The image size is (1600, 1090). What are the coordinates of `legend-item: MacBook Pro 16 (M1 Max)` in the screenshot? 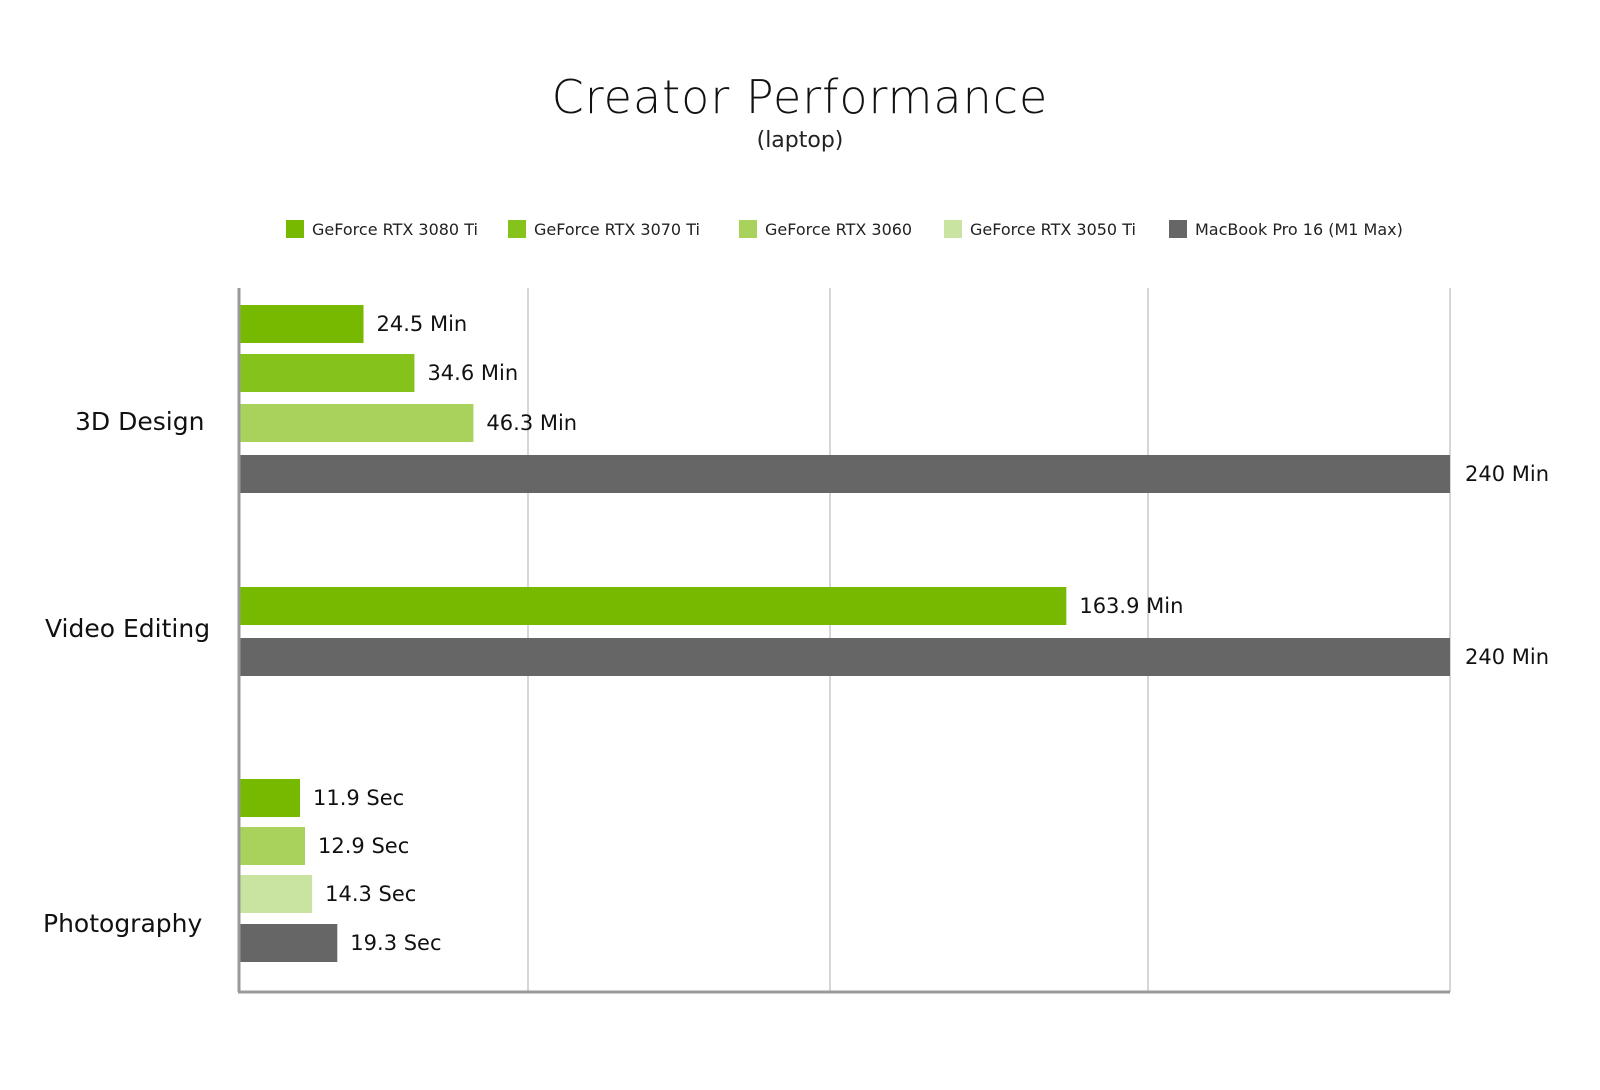 It's located at (1286, 229).